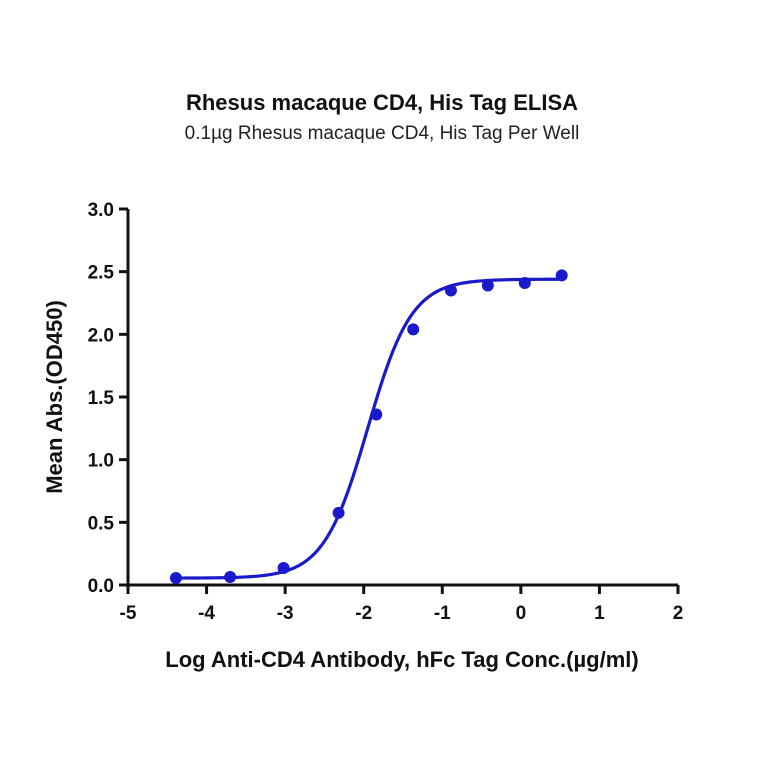  Describe the element at coordinates (101, 335) in the screenshot. I see `y-tick-label: 2.0` at that location.